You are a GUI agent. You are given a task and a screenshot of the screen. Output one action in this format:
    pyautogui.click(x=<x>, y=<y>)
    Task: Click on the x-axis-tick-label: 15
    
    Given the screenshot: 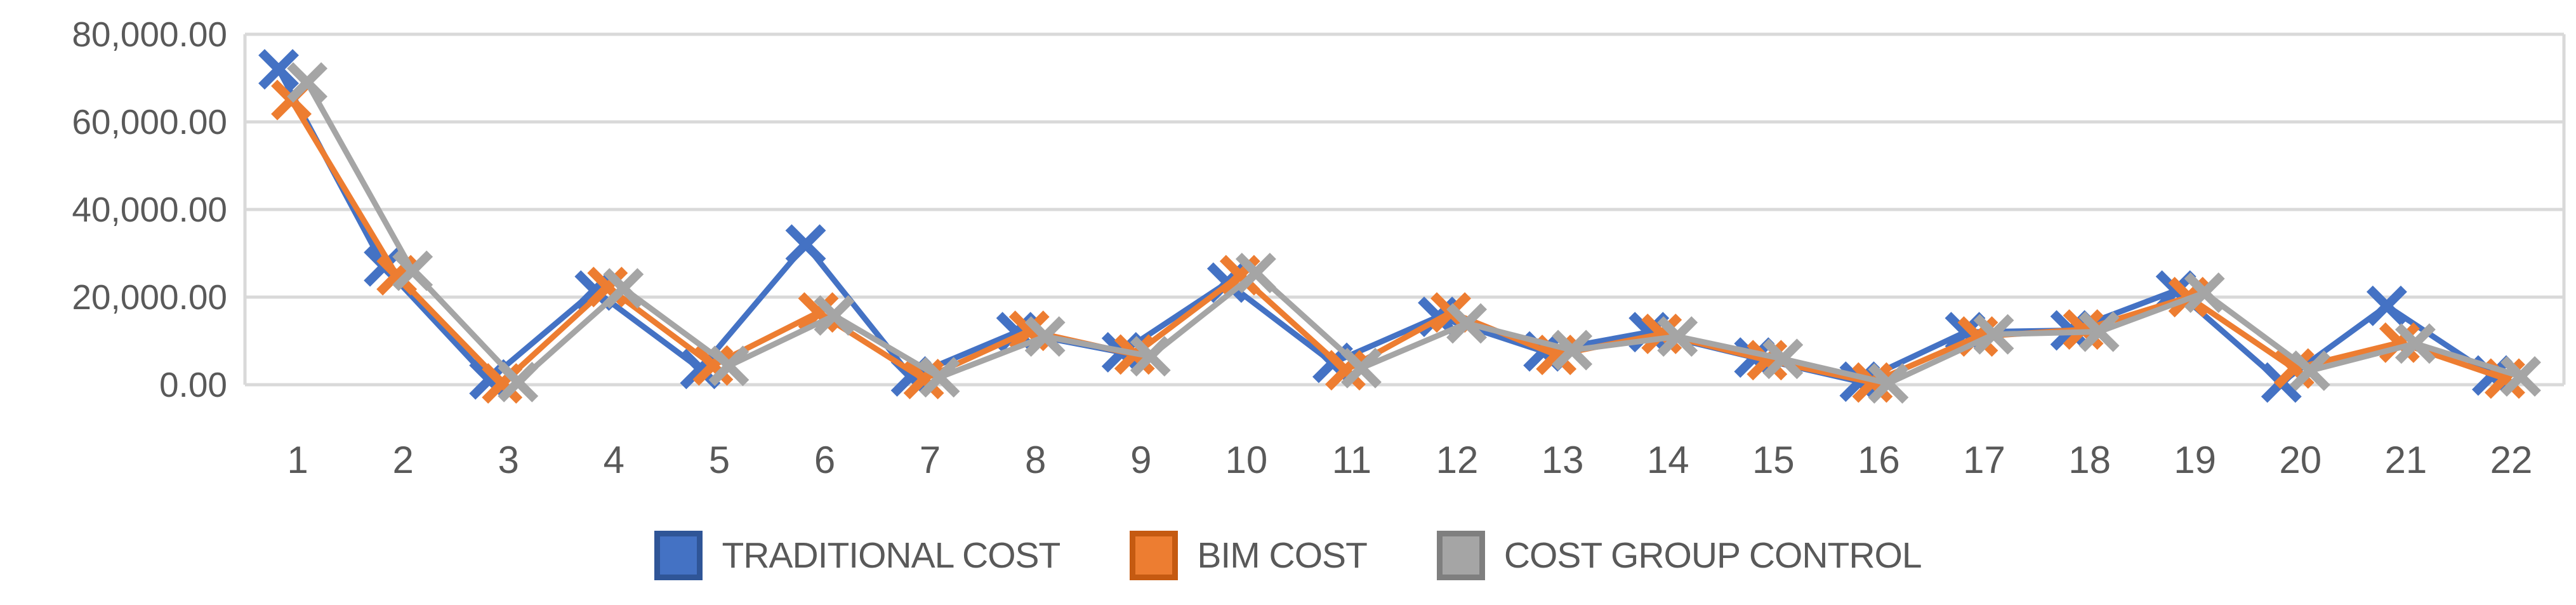 What is the action you would take?
    pyautogui.click(x=1773, y=460)
    